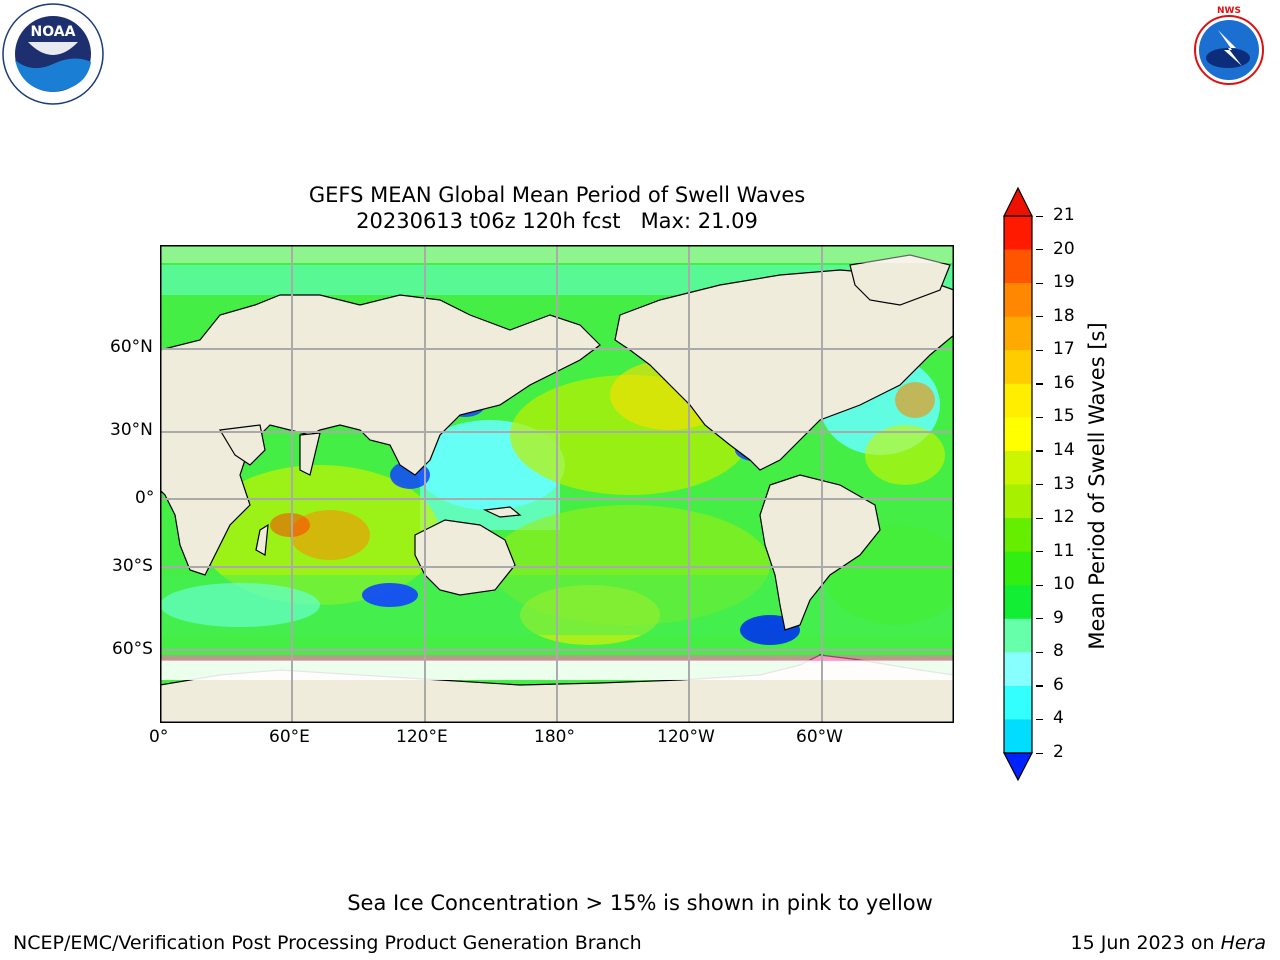  What do you see at coordinates (1064, 416) in the screenshot?
I see `colorbar-tick-label: 15` at bounding box center [1064, 416].